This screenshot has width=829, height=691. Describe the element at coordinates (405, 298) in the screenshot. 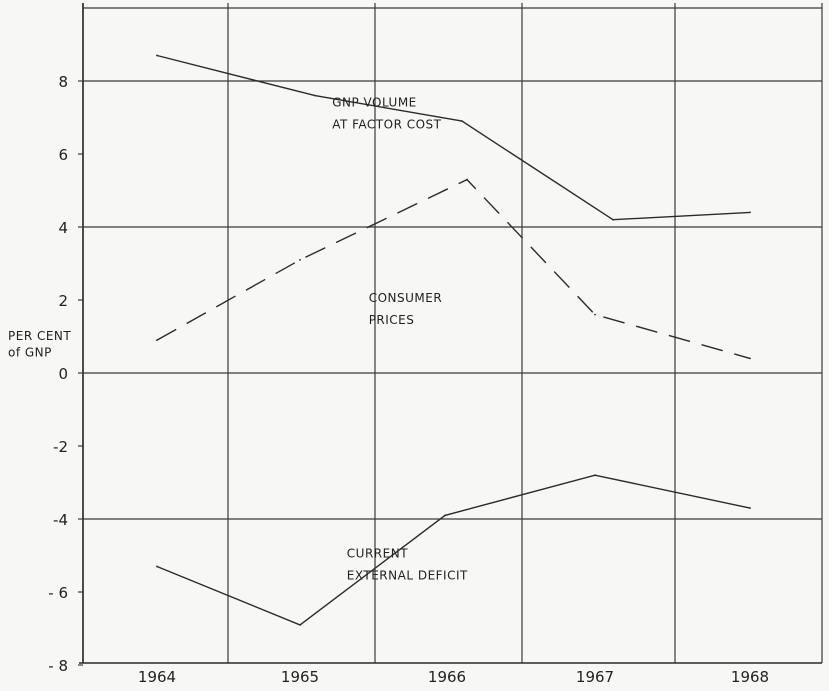

I see `series-2-label-line-1: CONSUMER` at that location.